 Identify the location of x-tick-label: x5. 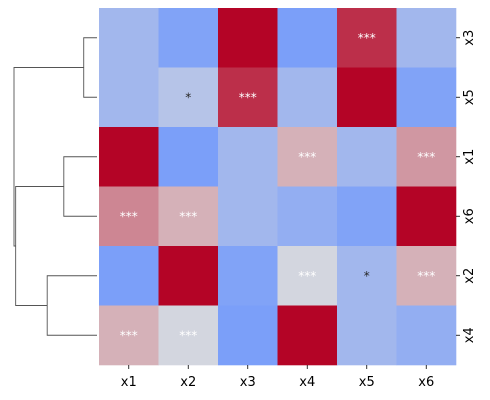
(367, 382).